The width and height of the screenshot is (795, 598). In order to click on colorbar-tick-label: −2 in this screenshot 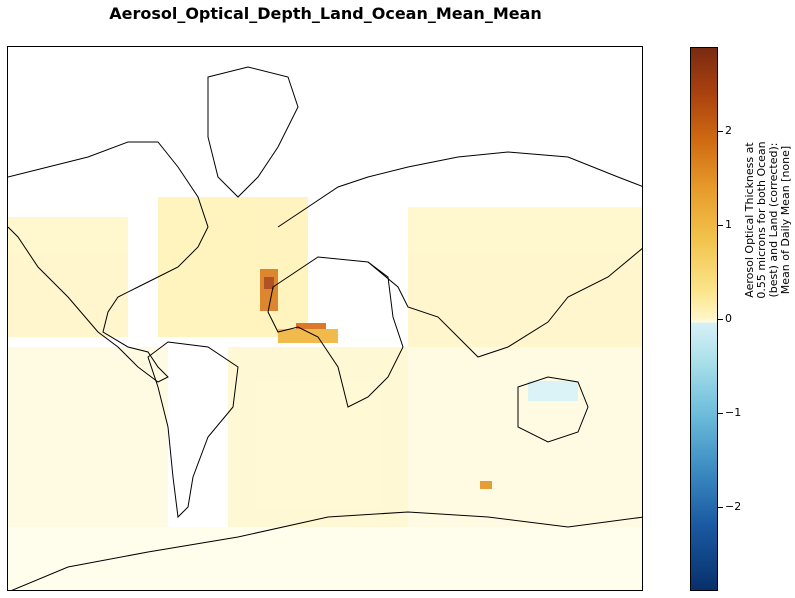, I will do `click(733, 506)`.